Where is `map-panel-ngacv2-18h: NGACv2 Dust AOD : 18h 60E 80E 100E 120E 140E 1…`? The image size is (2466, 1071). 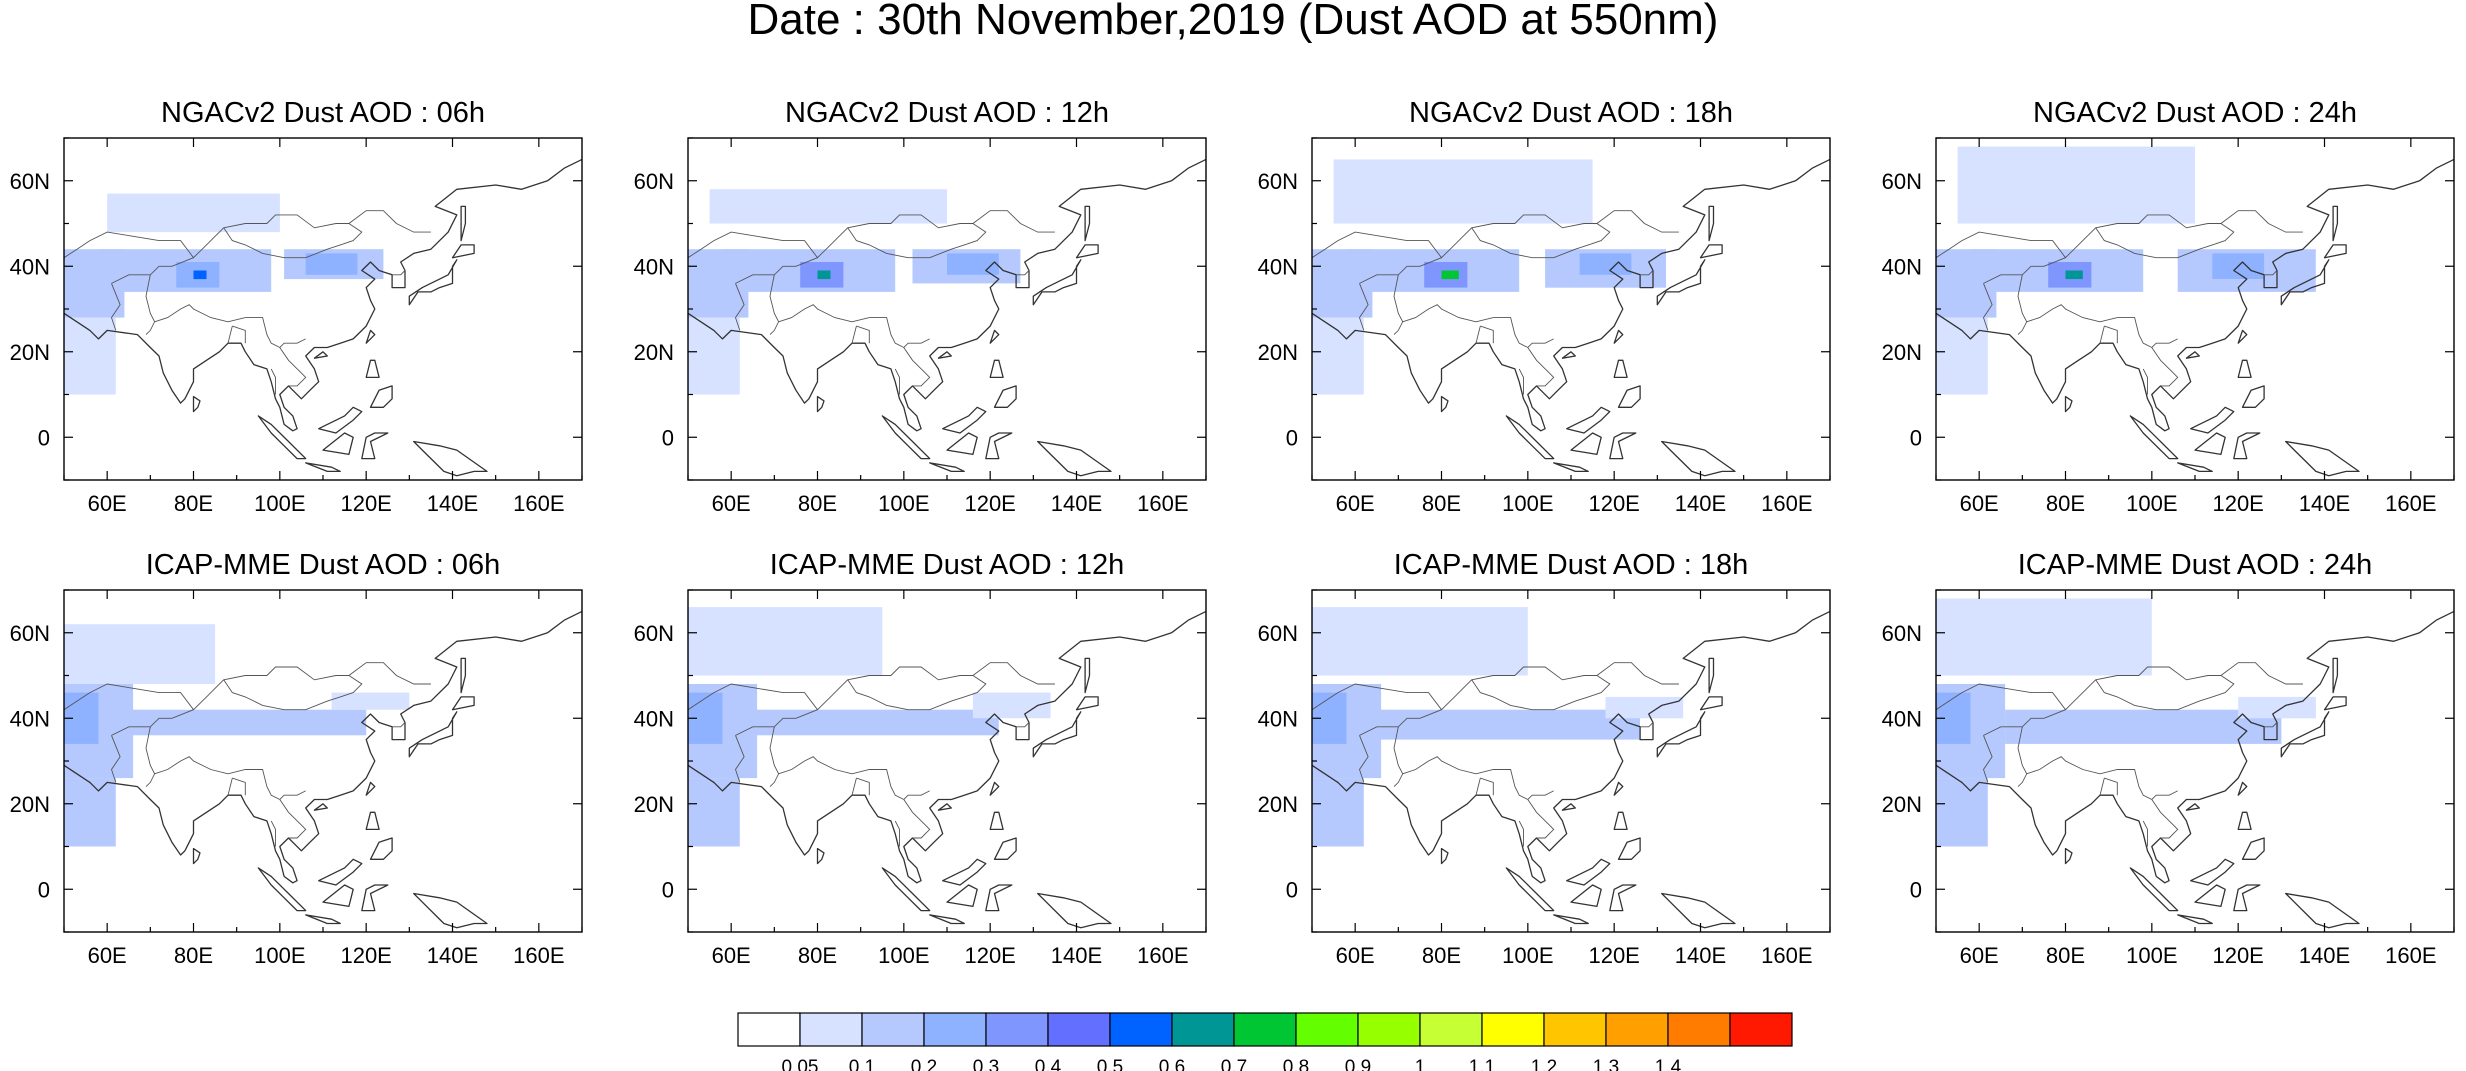 map-panel-ngacv2-18h: NGACv2 Dust AOD : 18h 60E 80E 100E 120E 140E 1… is located at coordinates (1544, 306).